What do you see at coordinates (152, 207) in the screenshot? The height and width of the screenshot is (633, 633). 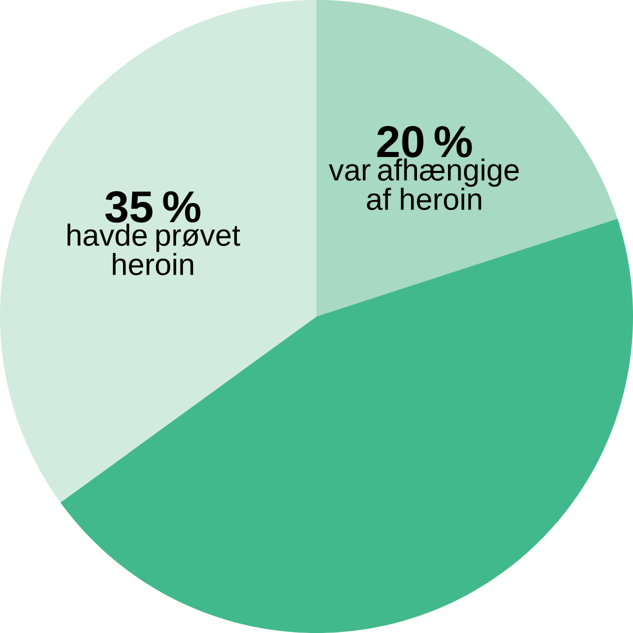 I see `data-label: 35 %` at bounding box center [152, 207].